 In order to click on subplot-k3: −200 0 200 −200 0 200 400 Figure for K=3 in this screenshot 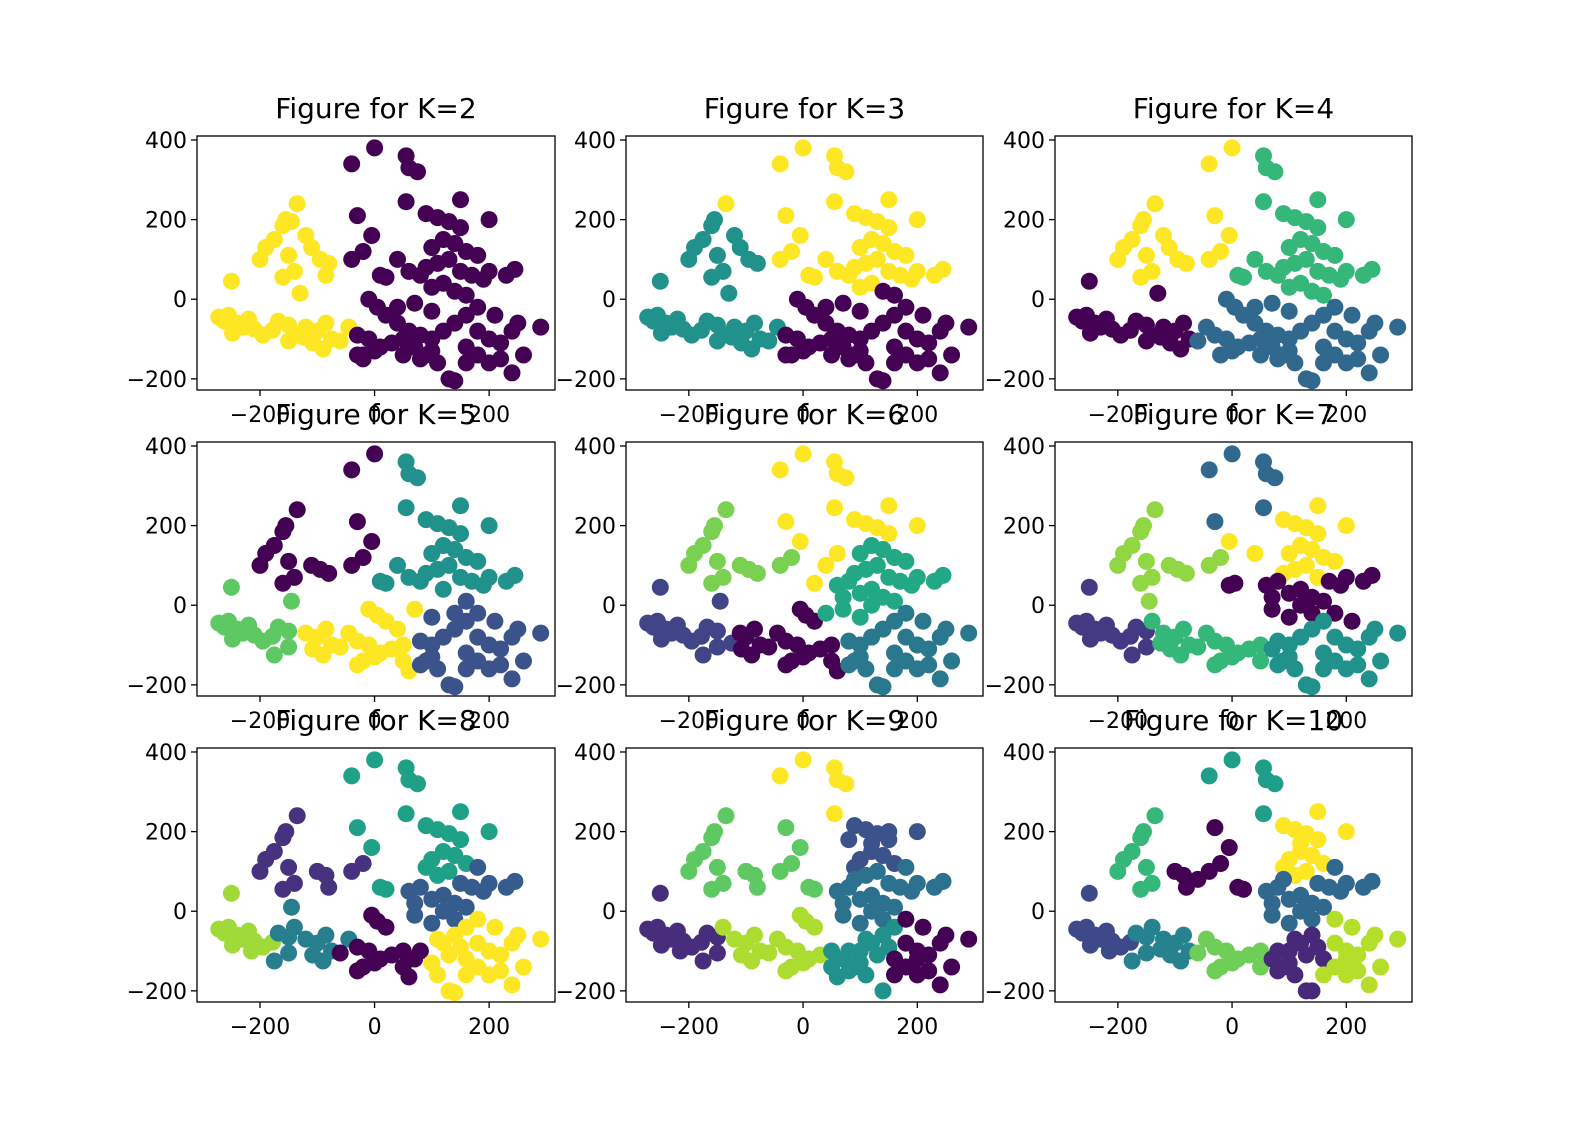, I will do `click(770, 260)`.